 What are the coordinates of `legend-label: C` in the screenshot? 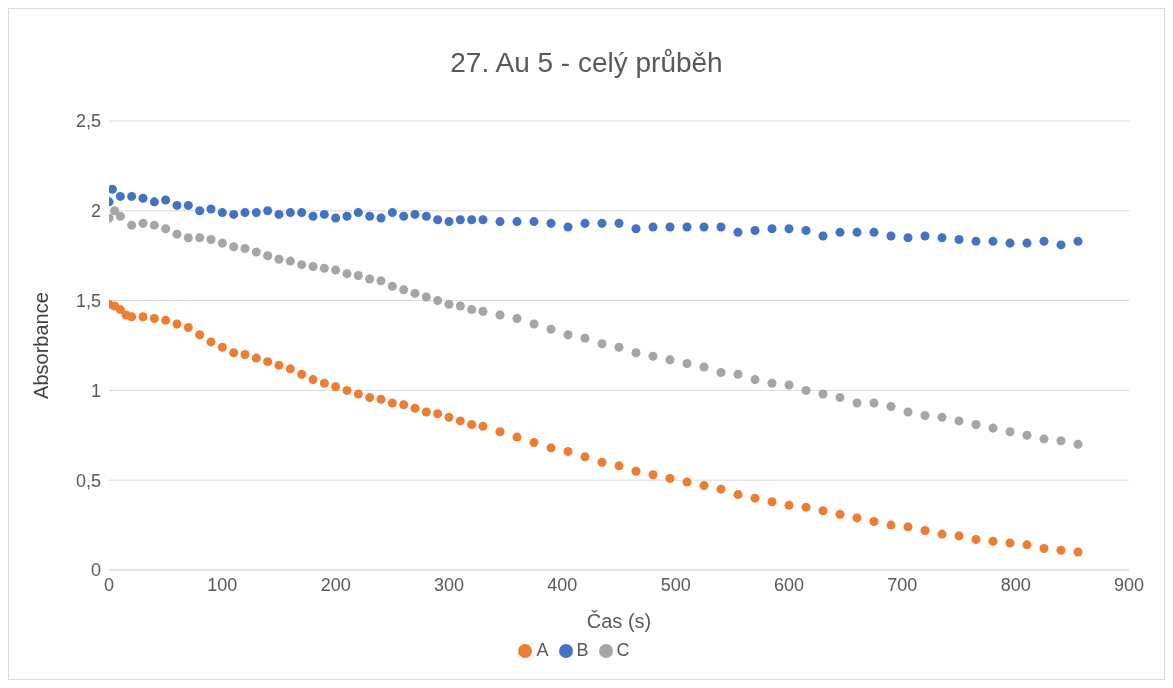 It's located at (623, 650).